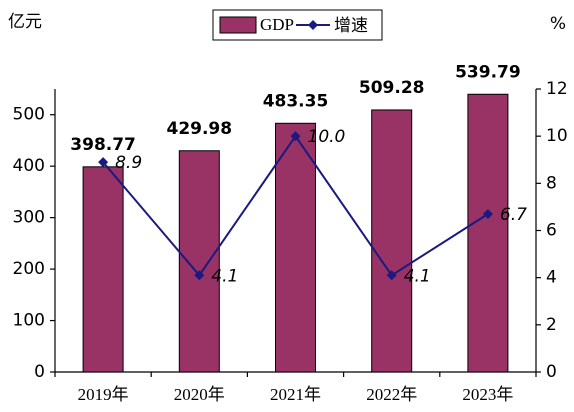 The height and width of the screenshot is (412, 574). Describe the element at coordinates (551, 278) in the screenshot. I see `y2-tick-label: 4` at that location.